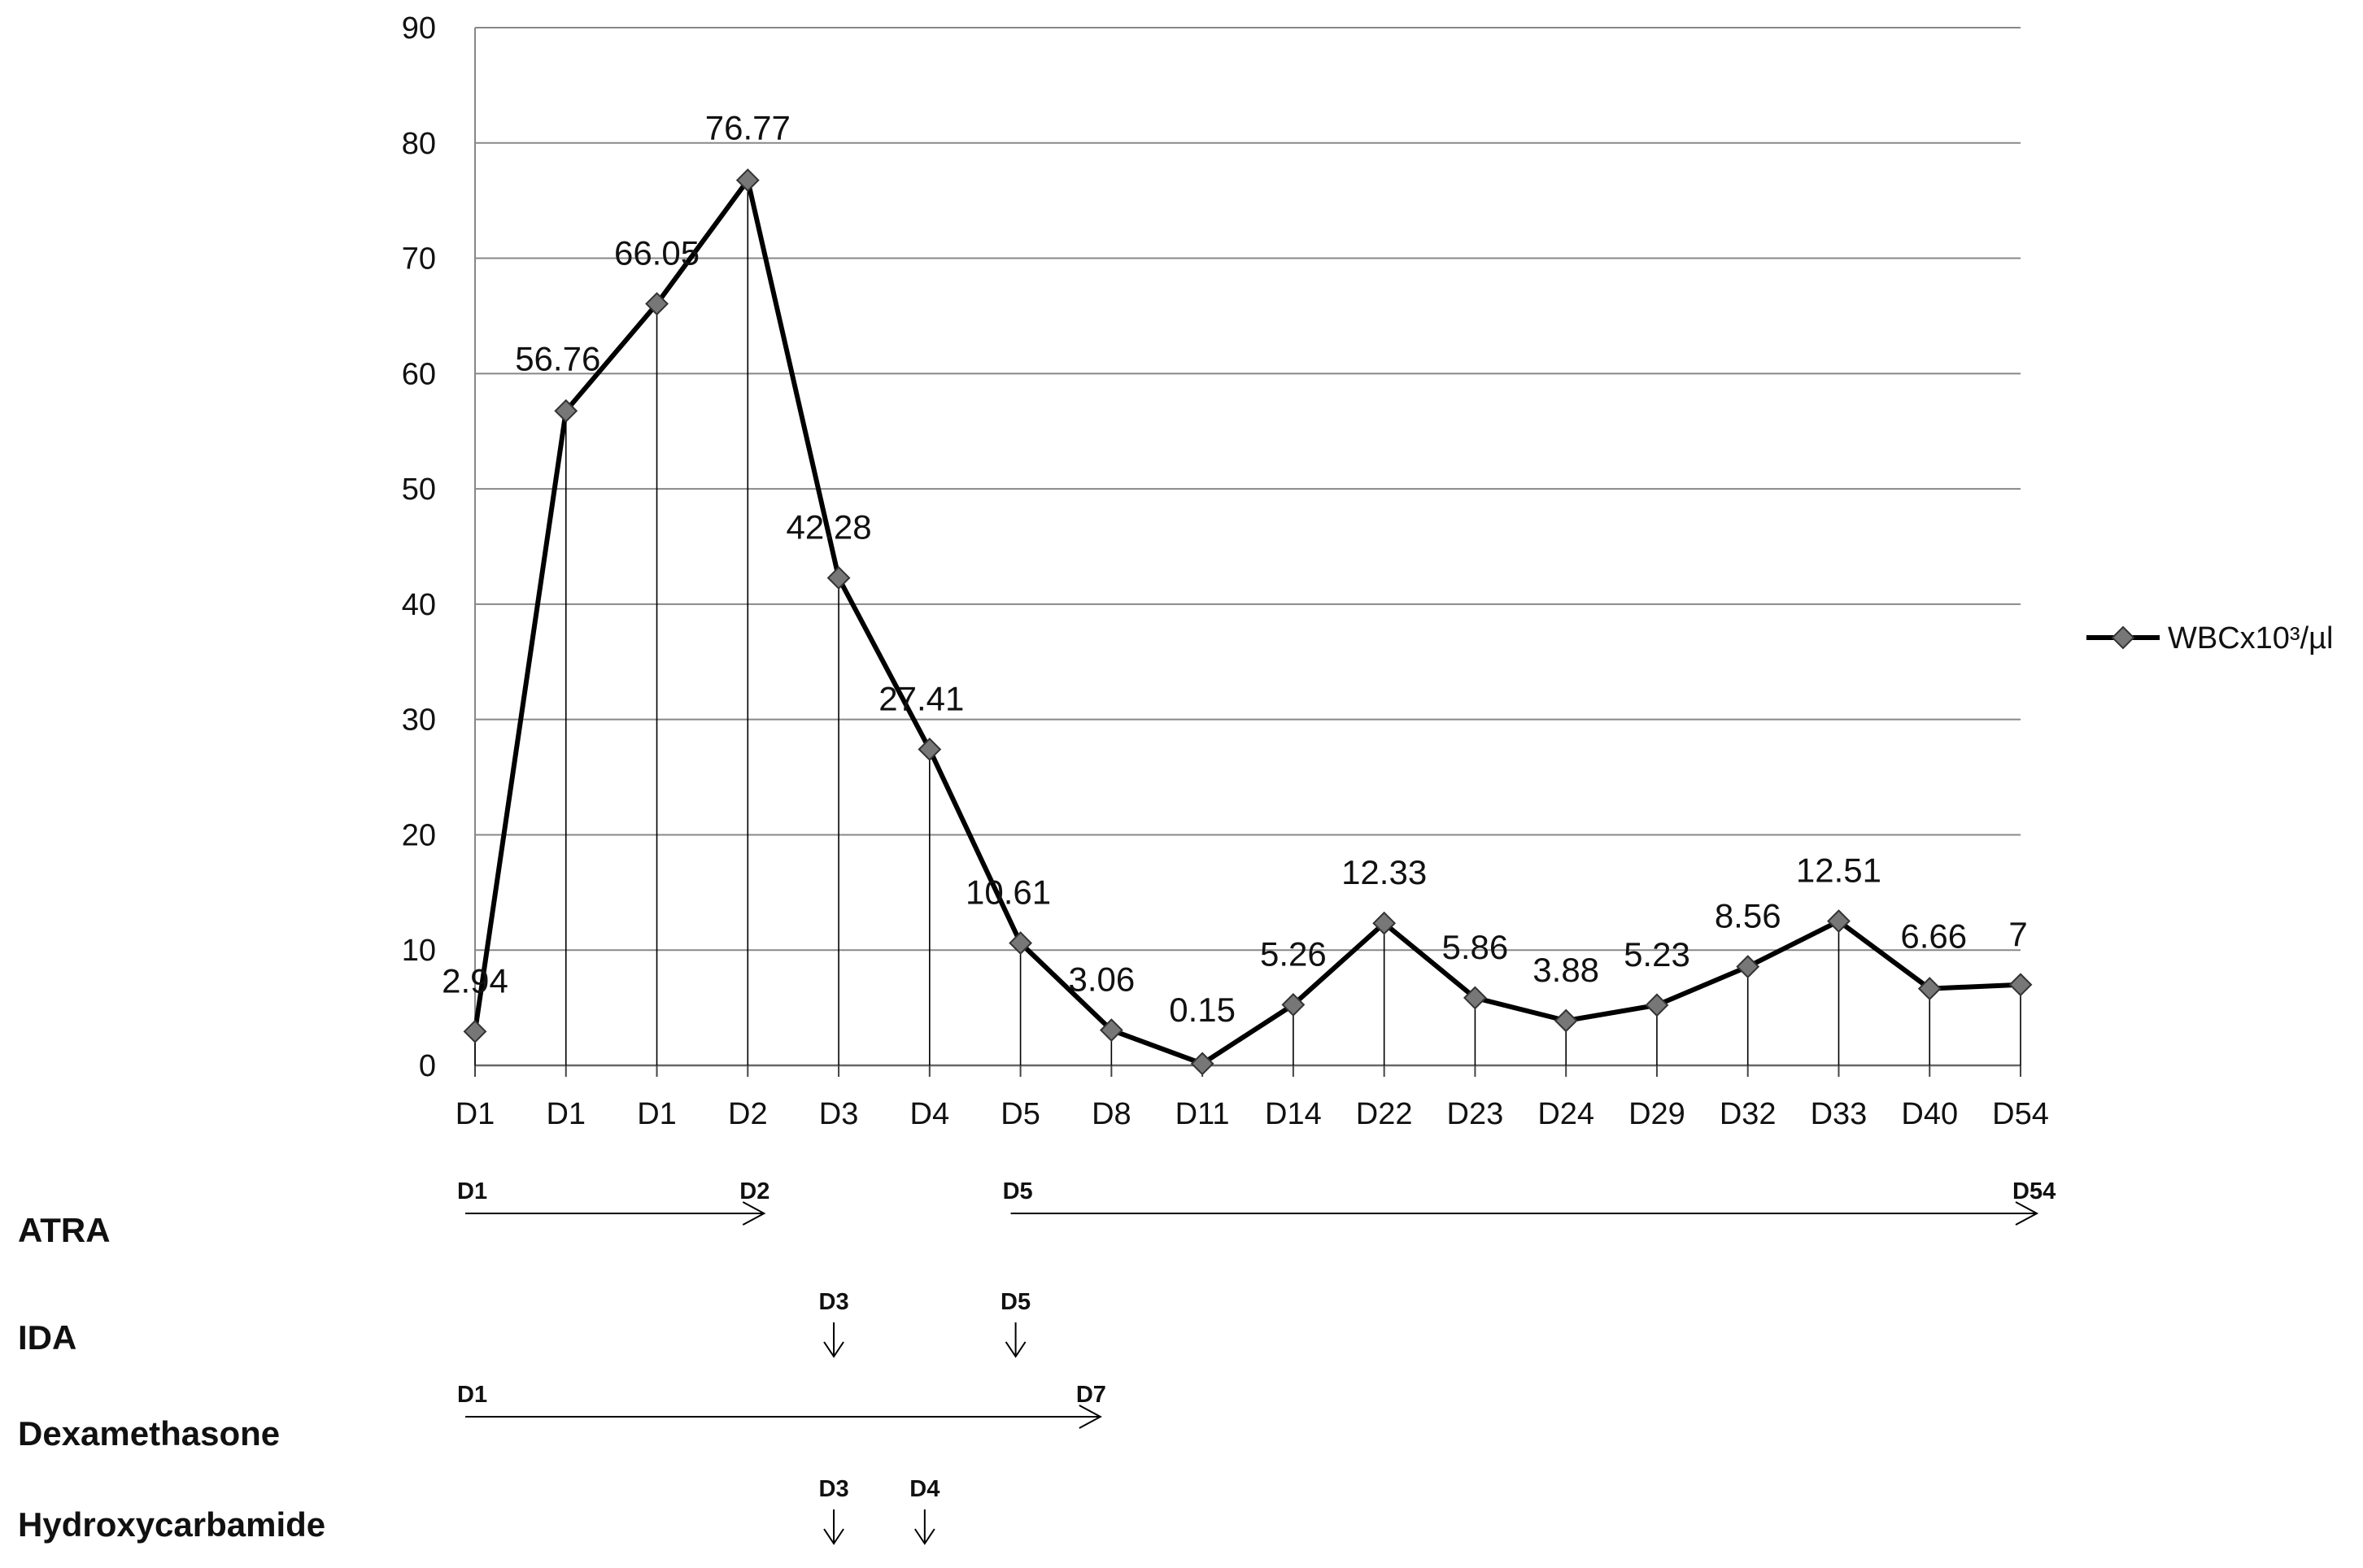 The image size is (2363, 1568). I want to click on data-label: 56.76, so click(557, 358).